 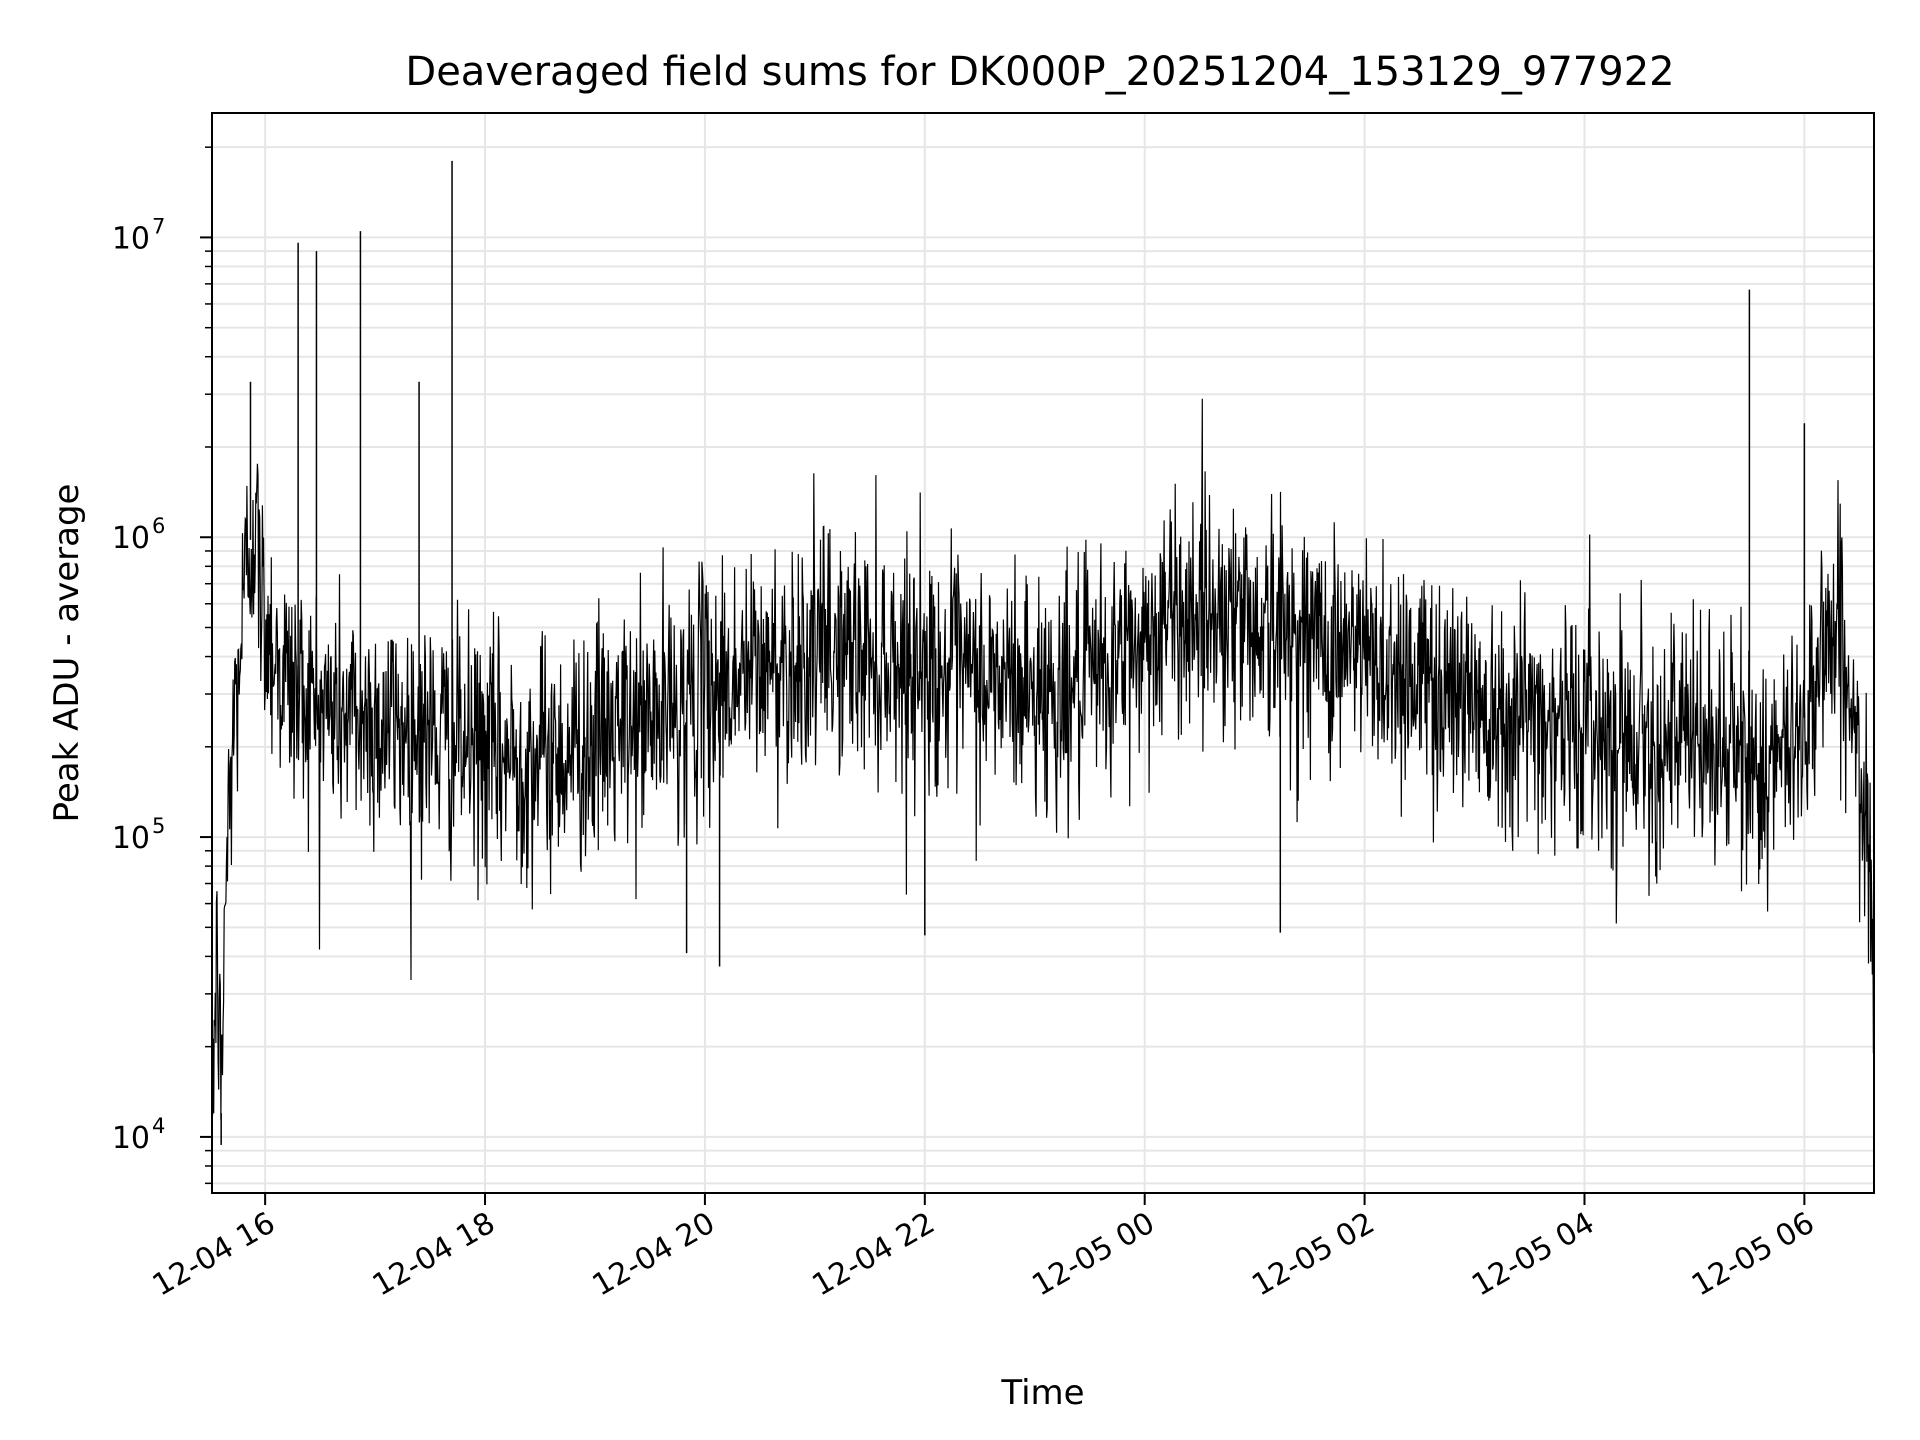 I want to click on y-tick-exponent: 7, so click(x=158, y=226).